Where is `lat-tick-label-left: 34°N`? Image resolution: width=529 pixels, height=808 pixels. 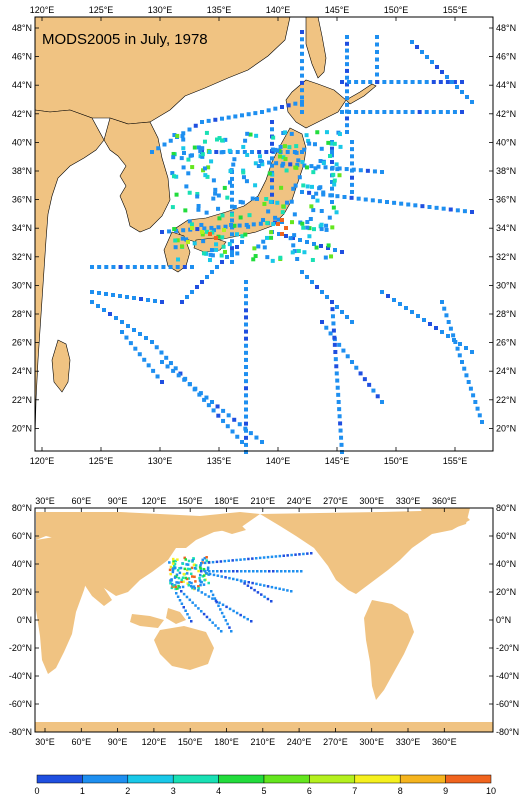 lat-tick-label-left: 34°N is located at coordinates (22, 228).